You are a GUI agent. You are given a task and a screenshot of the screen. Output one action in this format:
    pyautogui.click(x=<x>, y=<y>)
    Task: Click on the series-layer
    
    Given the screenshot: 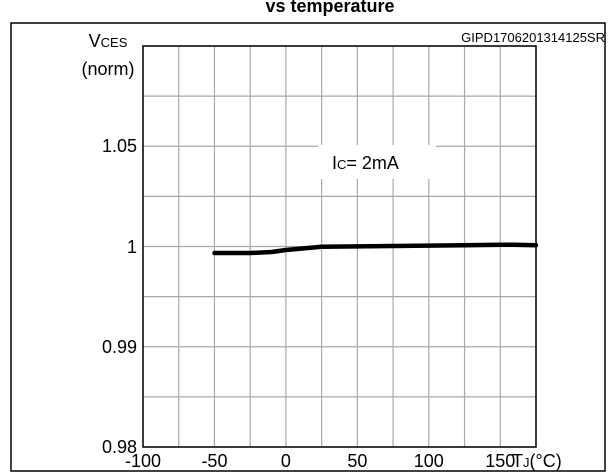 What is the action you would take?
    pyautogui.click(x=375, y=249)
    